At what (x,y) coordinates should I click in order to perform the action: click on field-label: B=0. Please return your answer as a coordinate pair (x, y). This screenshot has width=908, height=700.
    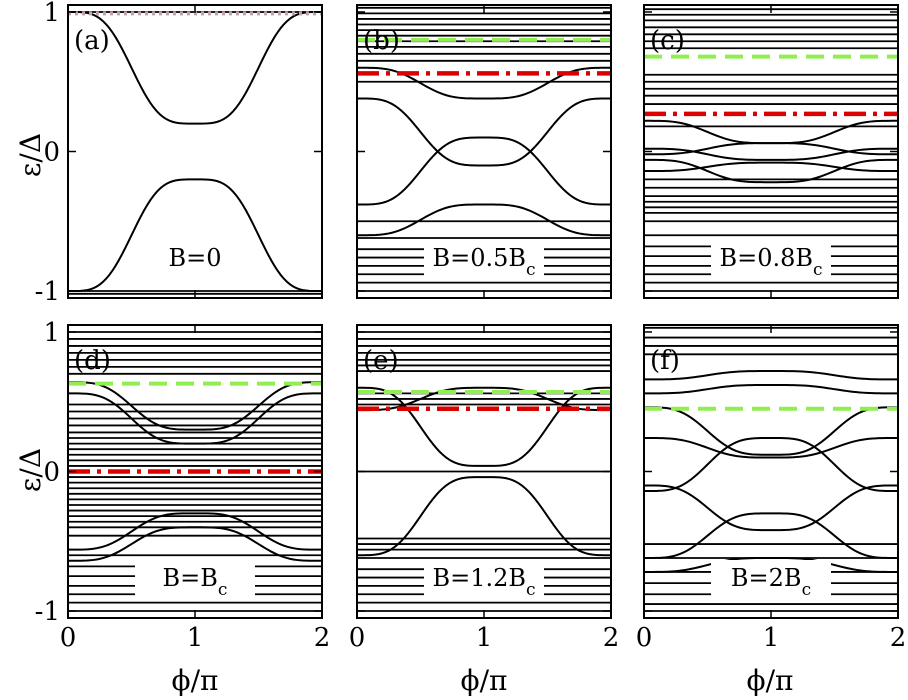
    Looking at the image, I should click on (194, 258).